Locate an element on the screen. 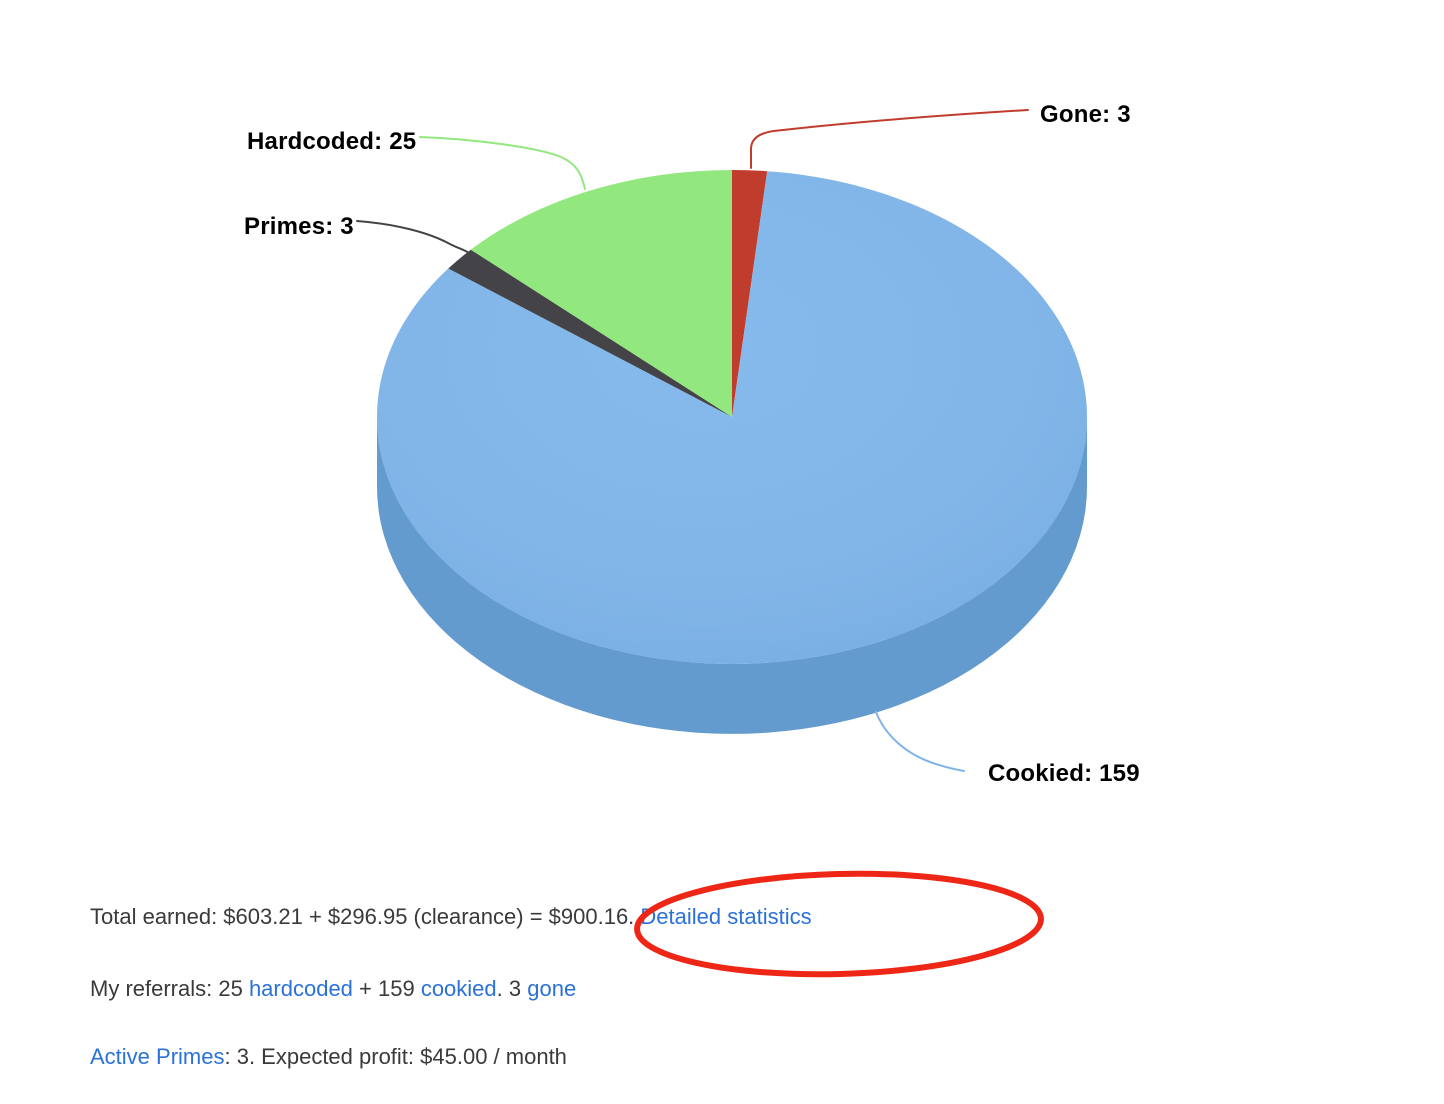 This screenshot has width=1444, height=1104. leader-line-cookied is located at coordinates (920, 741).